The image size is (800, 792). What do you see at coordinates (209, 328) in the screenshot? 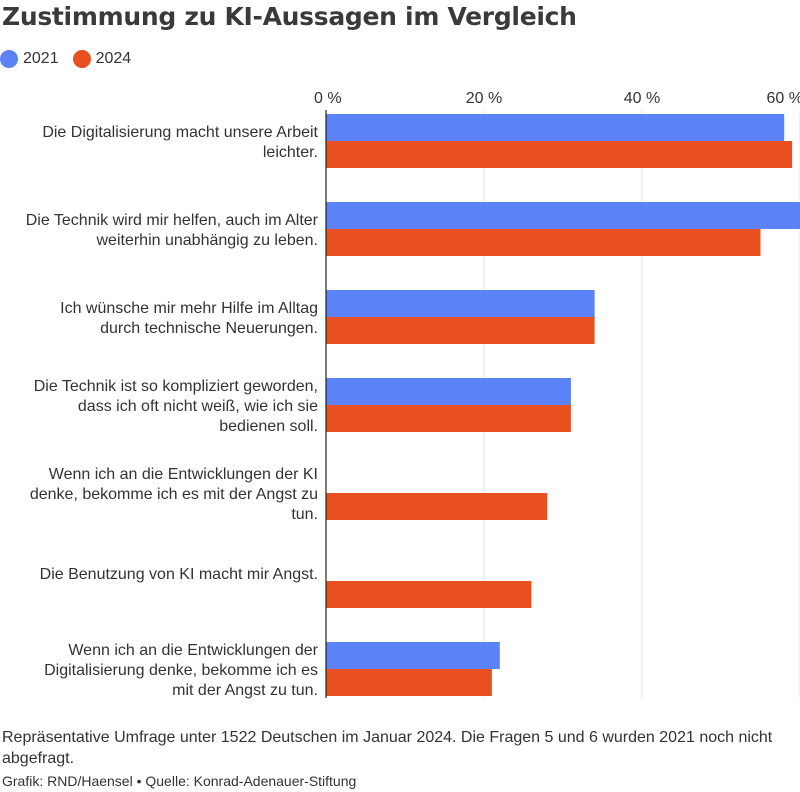
I see `category-label-line: durch technische Neuerungen.` at bounding box center [209, 328].